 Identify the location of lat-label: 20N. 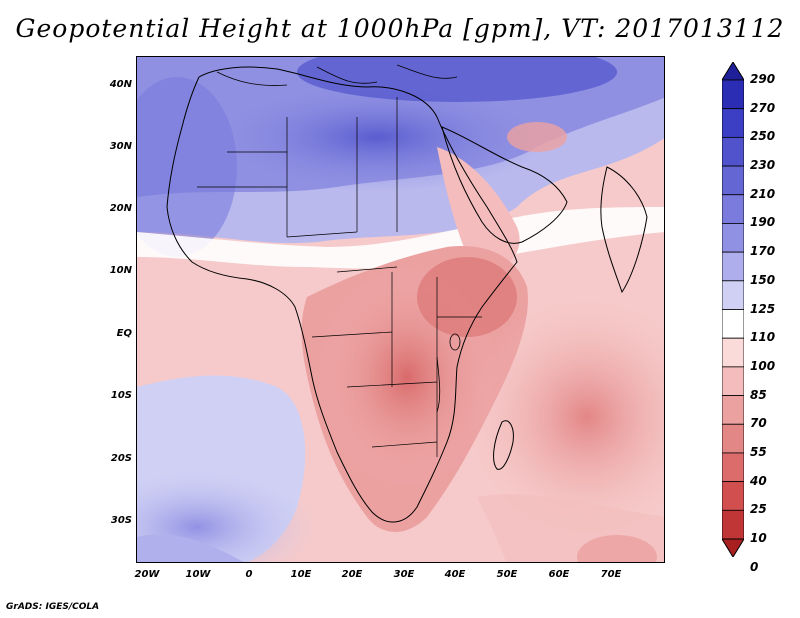
(120, 208).